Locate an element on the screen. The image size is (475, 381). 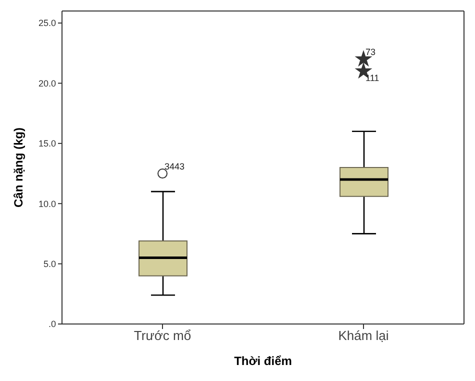
annotation: 111 is located at coordinates (373, 78).